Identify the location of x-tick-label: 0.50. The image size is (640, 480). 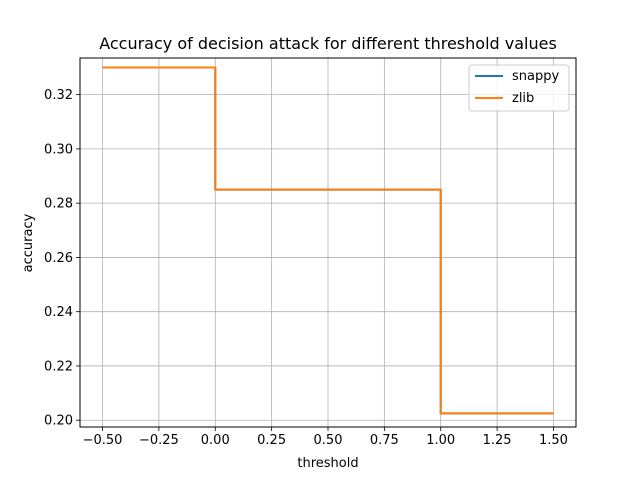
(328, 440).